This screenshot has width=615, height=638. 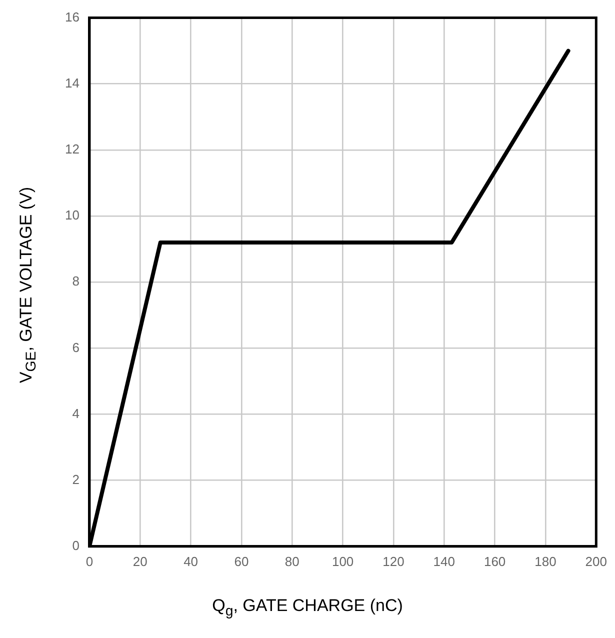 I want to click on x-tick-label: 120, so click(x=393, y=561).